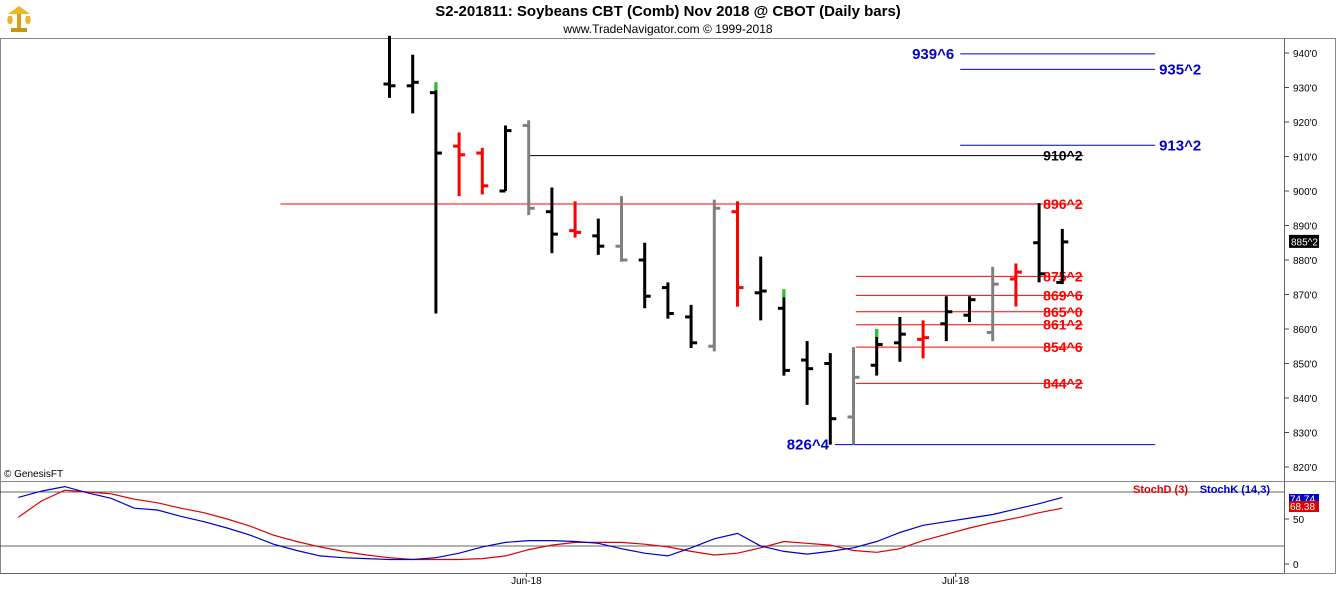  Describe the element at coordinates (1063, 295) in the screenshot. I see `level-label: 869^6` at that location.